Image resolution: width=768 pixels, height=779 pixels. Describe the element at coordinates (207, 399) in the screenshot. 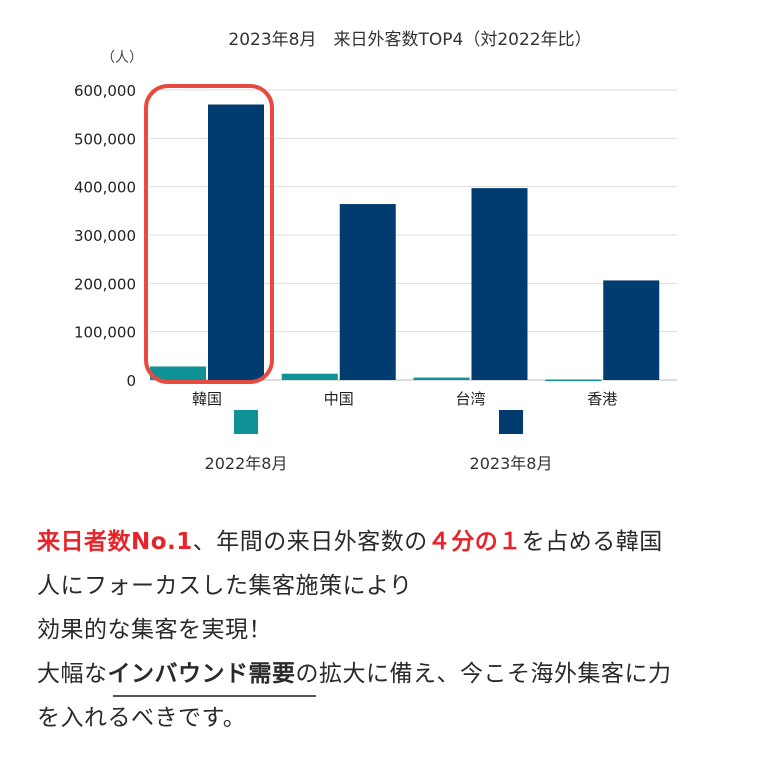

I see `x-tick-label: 韓国` at that location.